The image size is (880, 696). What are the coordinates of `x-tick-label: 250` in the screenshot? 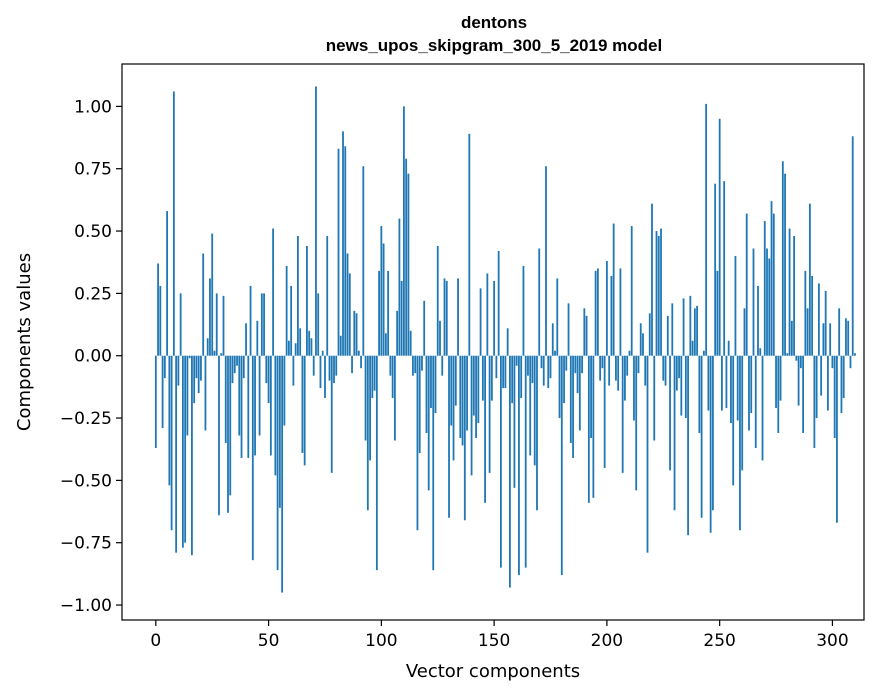 It's located at (719, 641).